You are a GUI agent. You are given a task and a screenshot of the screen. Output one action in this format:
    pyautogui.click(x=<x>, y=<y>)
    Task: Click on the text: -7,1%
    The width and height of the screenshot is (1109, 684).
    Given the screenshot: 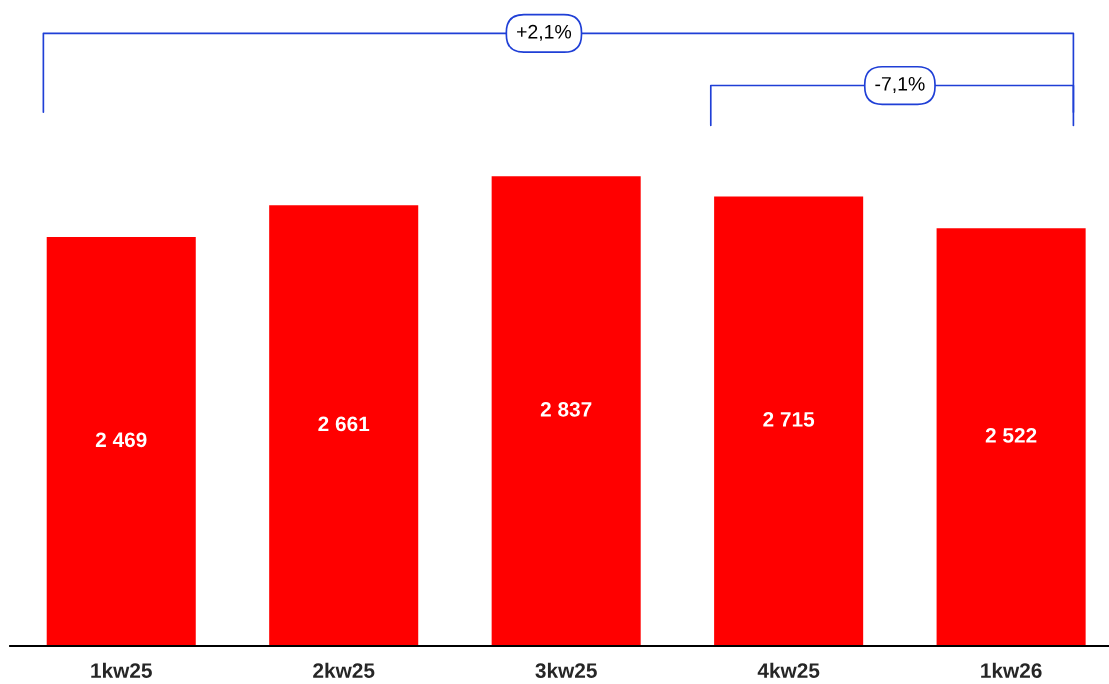 What is the action you would take?
    pyautogui.click(x=900, y=85)
    